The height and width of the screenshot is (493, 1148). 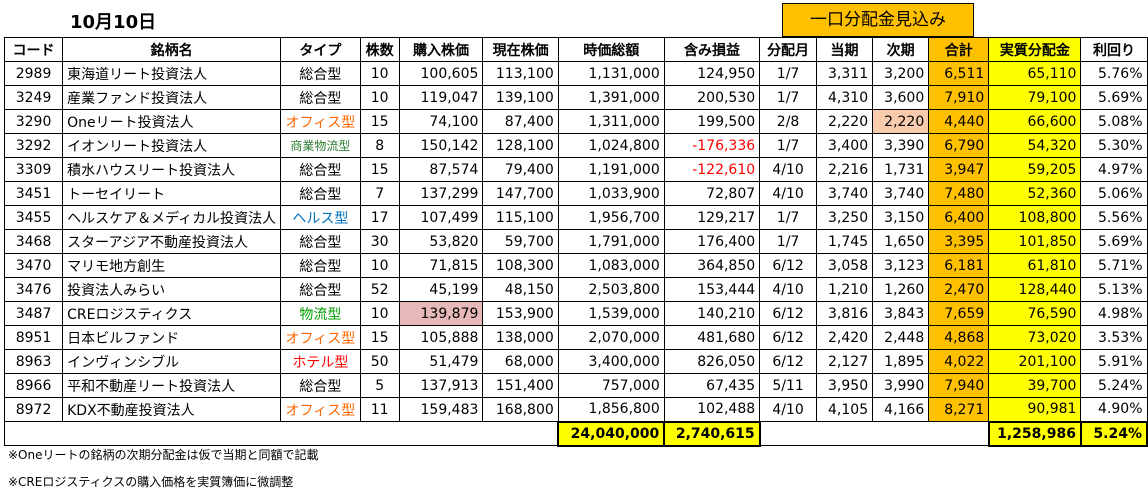 What do you see at coordinates (712, 385) in the screenshot?
I see `pl-cell: 67,435` at bounding box center [712, 385].